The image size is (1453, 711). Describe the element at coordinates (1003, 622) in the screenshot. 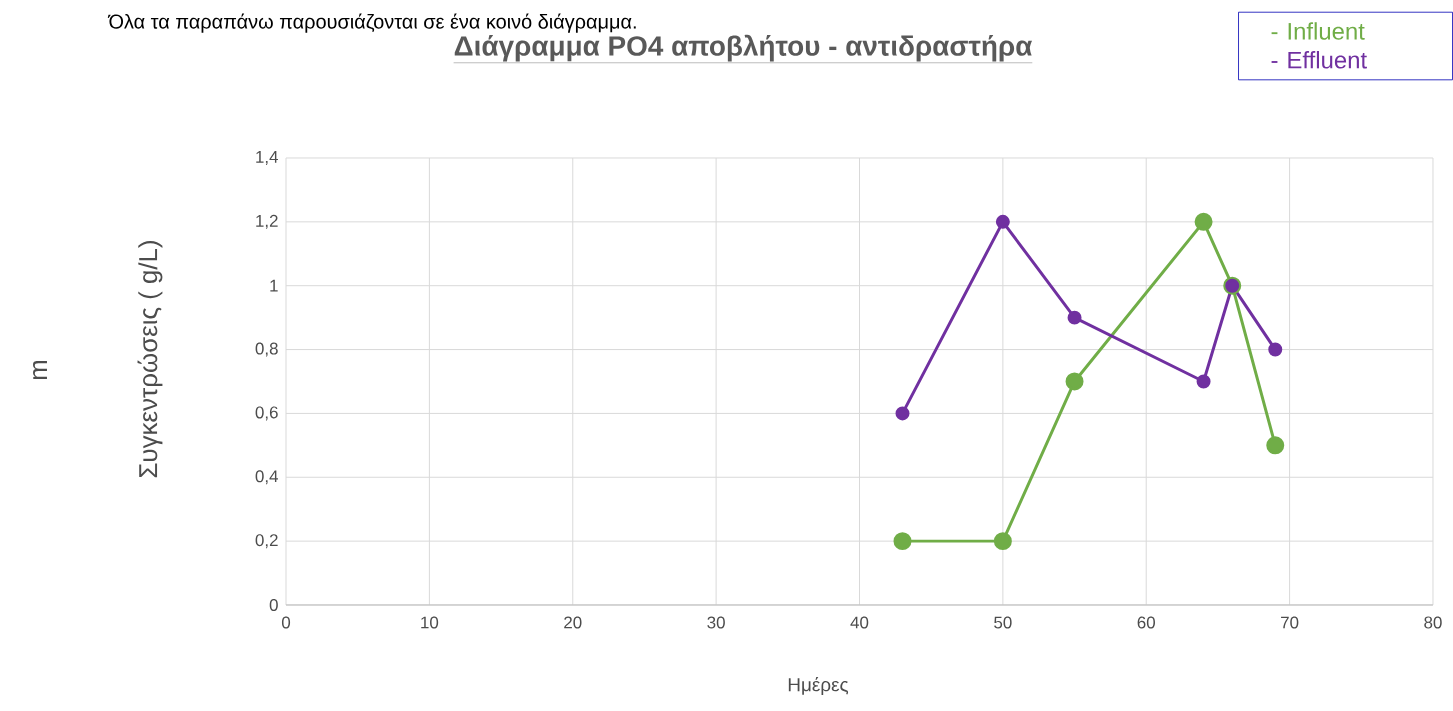

I see `x-tick-label: 50` at that location.